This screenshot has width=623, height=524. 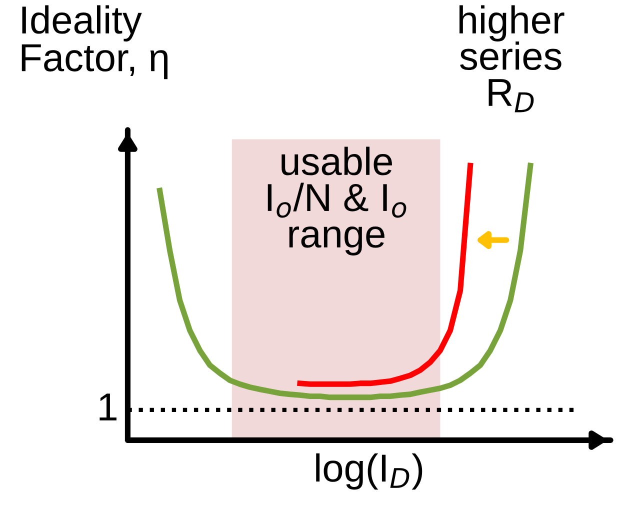 What do you see at coordinates (95, 42) in the screenshot?
I see `y-axis-title: Ideality Factor, η` at bounding box center [95, 42].